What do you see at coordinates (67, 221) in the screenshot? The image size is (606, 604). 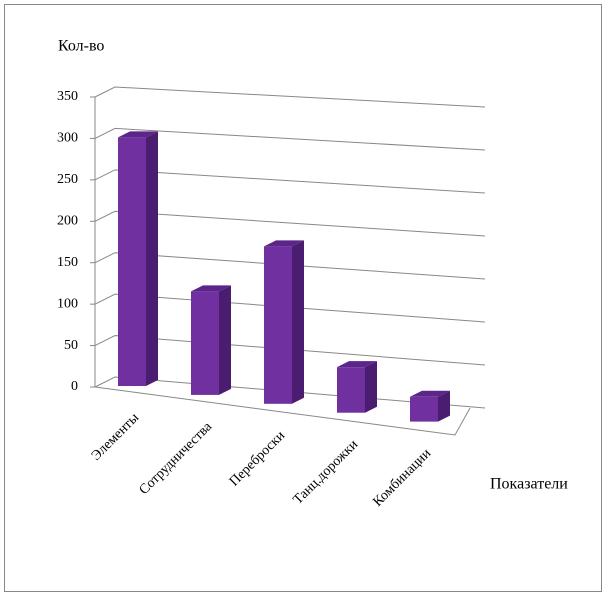 I see `y-tick-label: 200` at bounding box center [67, 221].